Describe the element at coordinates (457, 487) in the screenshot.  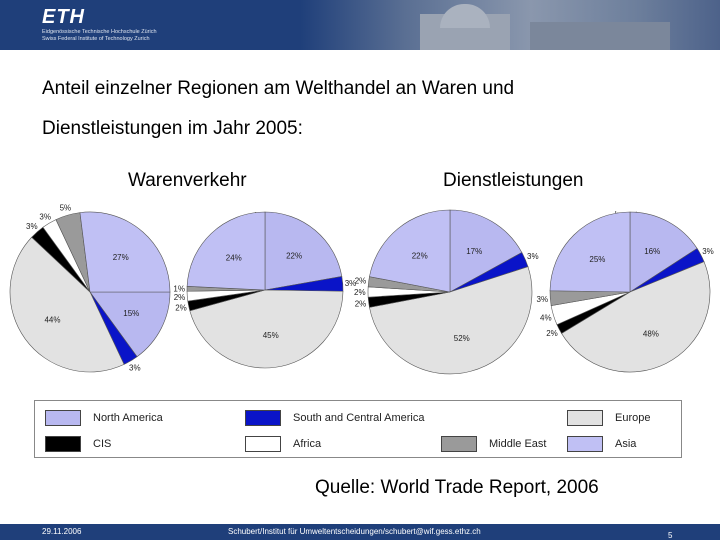
I see `source-note: Quelle: World Trade Report, 2006` at that location.